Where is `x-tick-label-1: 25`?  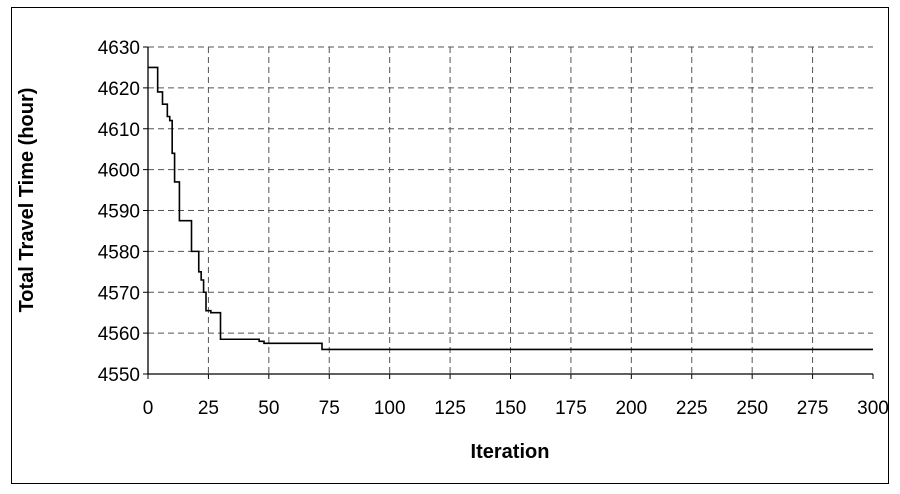
x-tick-label-1: 25 is located at coordinates (208, 408).